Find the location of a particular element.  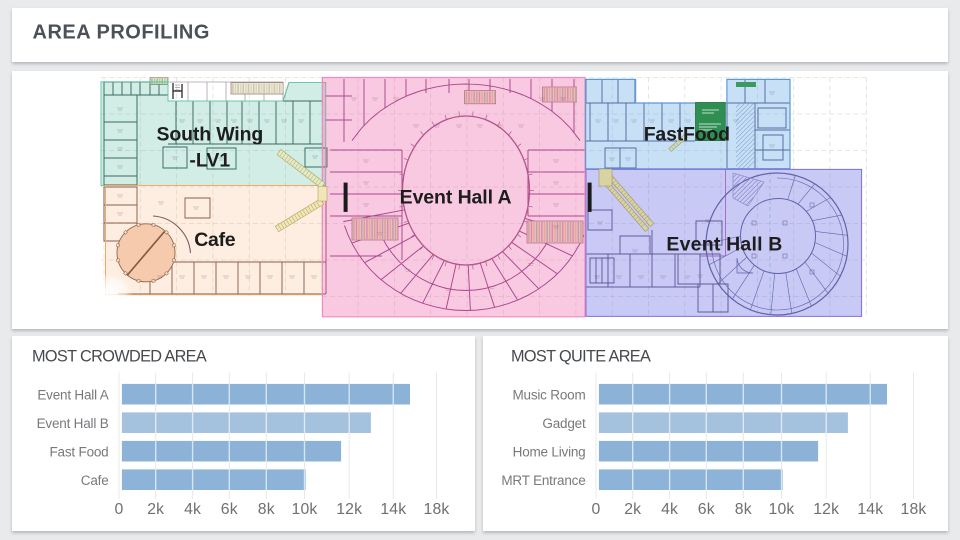

svg-text: Gadget is located at coordinates (564, 423).